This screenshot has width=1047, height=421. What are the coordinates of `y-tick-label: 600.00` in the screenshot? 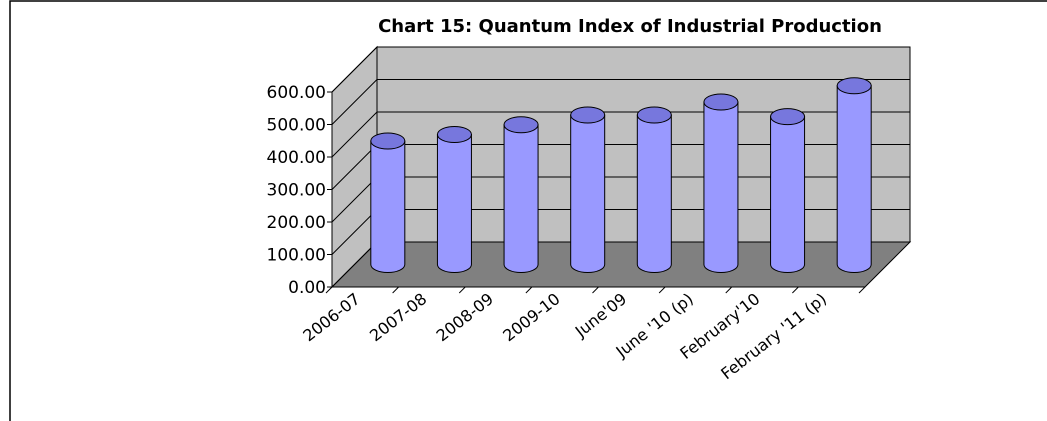 It's located at (296, 93).